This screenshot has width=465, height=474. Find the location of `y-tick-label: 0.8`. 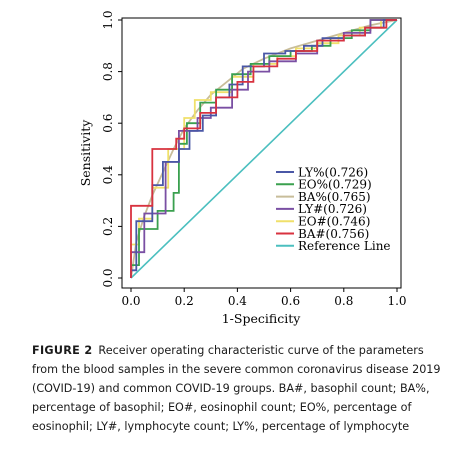

y-tick-label: 0.8 is located at coordinates (108, 71).